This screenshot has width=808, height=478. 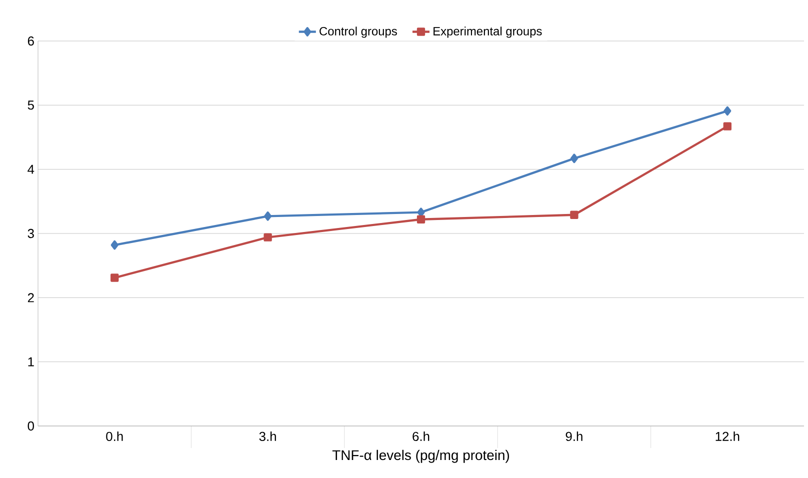 I want to click on y-tick-label: 4, so click(x=31, y=169).